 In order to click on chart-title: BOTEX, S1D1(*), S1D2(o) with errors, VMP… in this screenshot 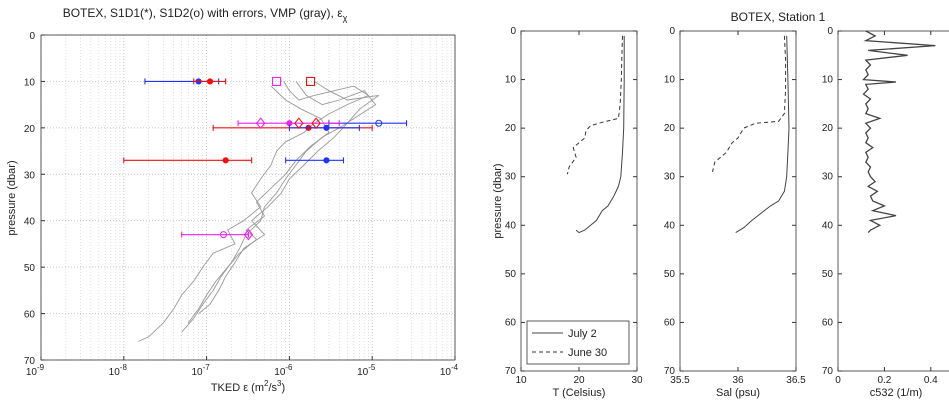, I will do `click(205, 14)`.